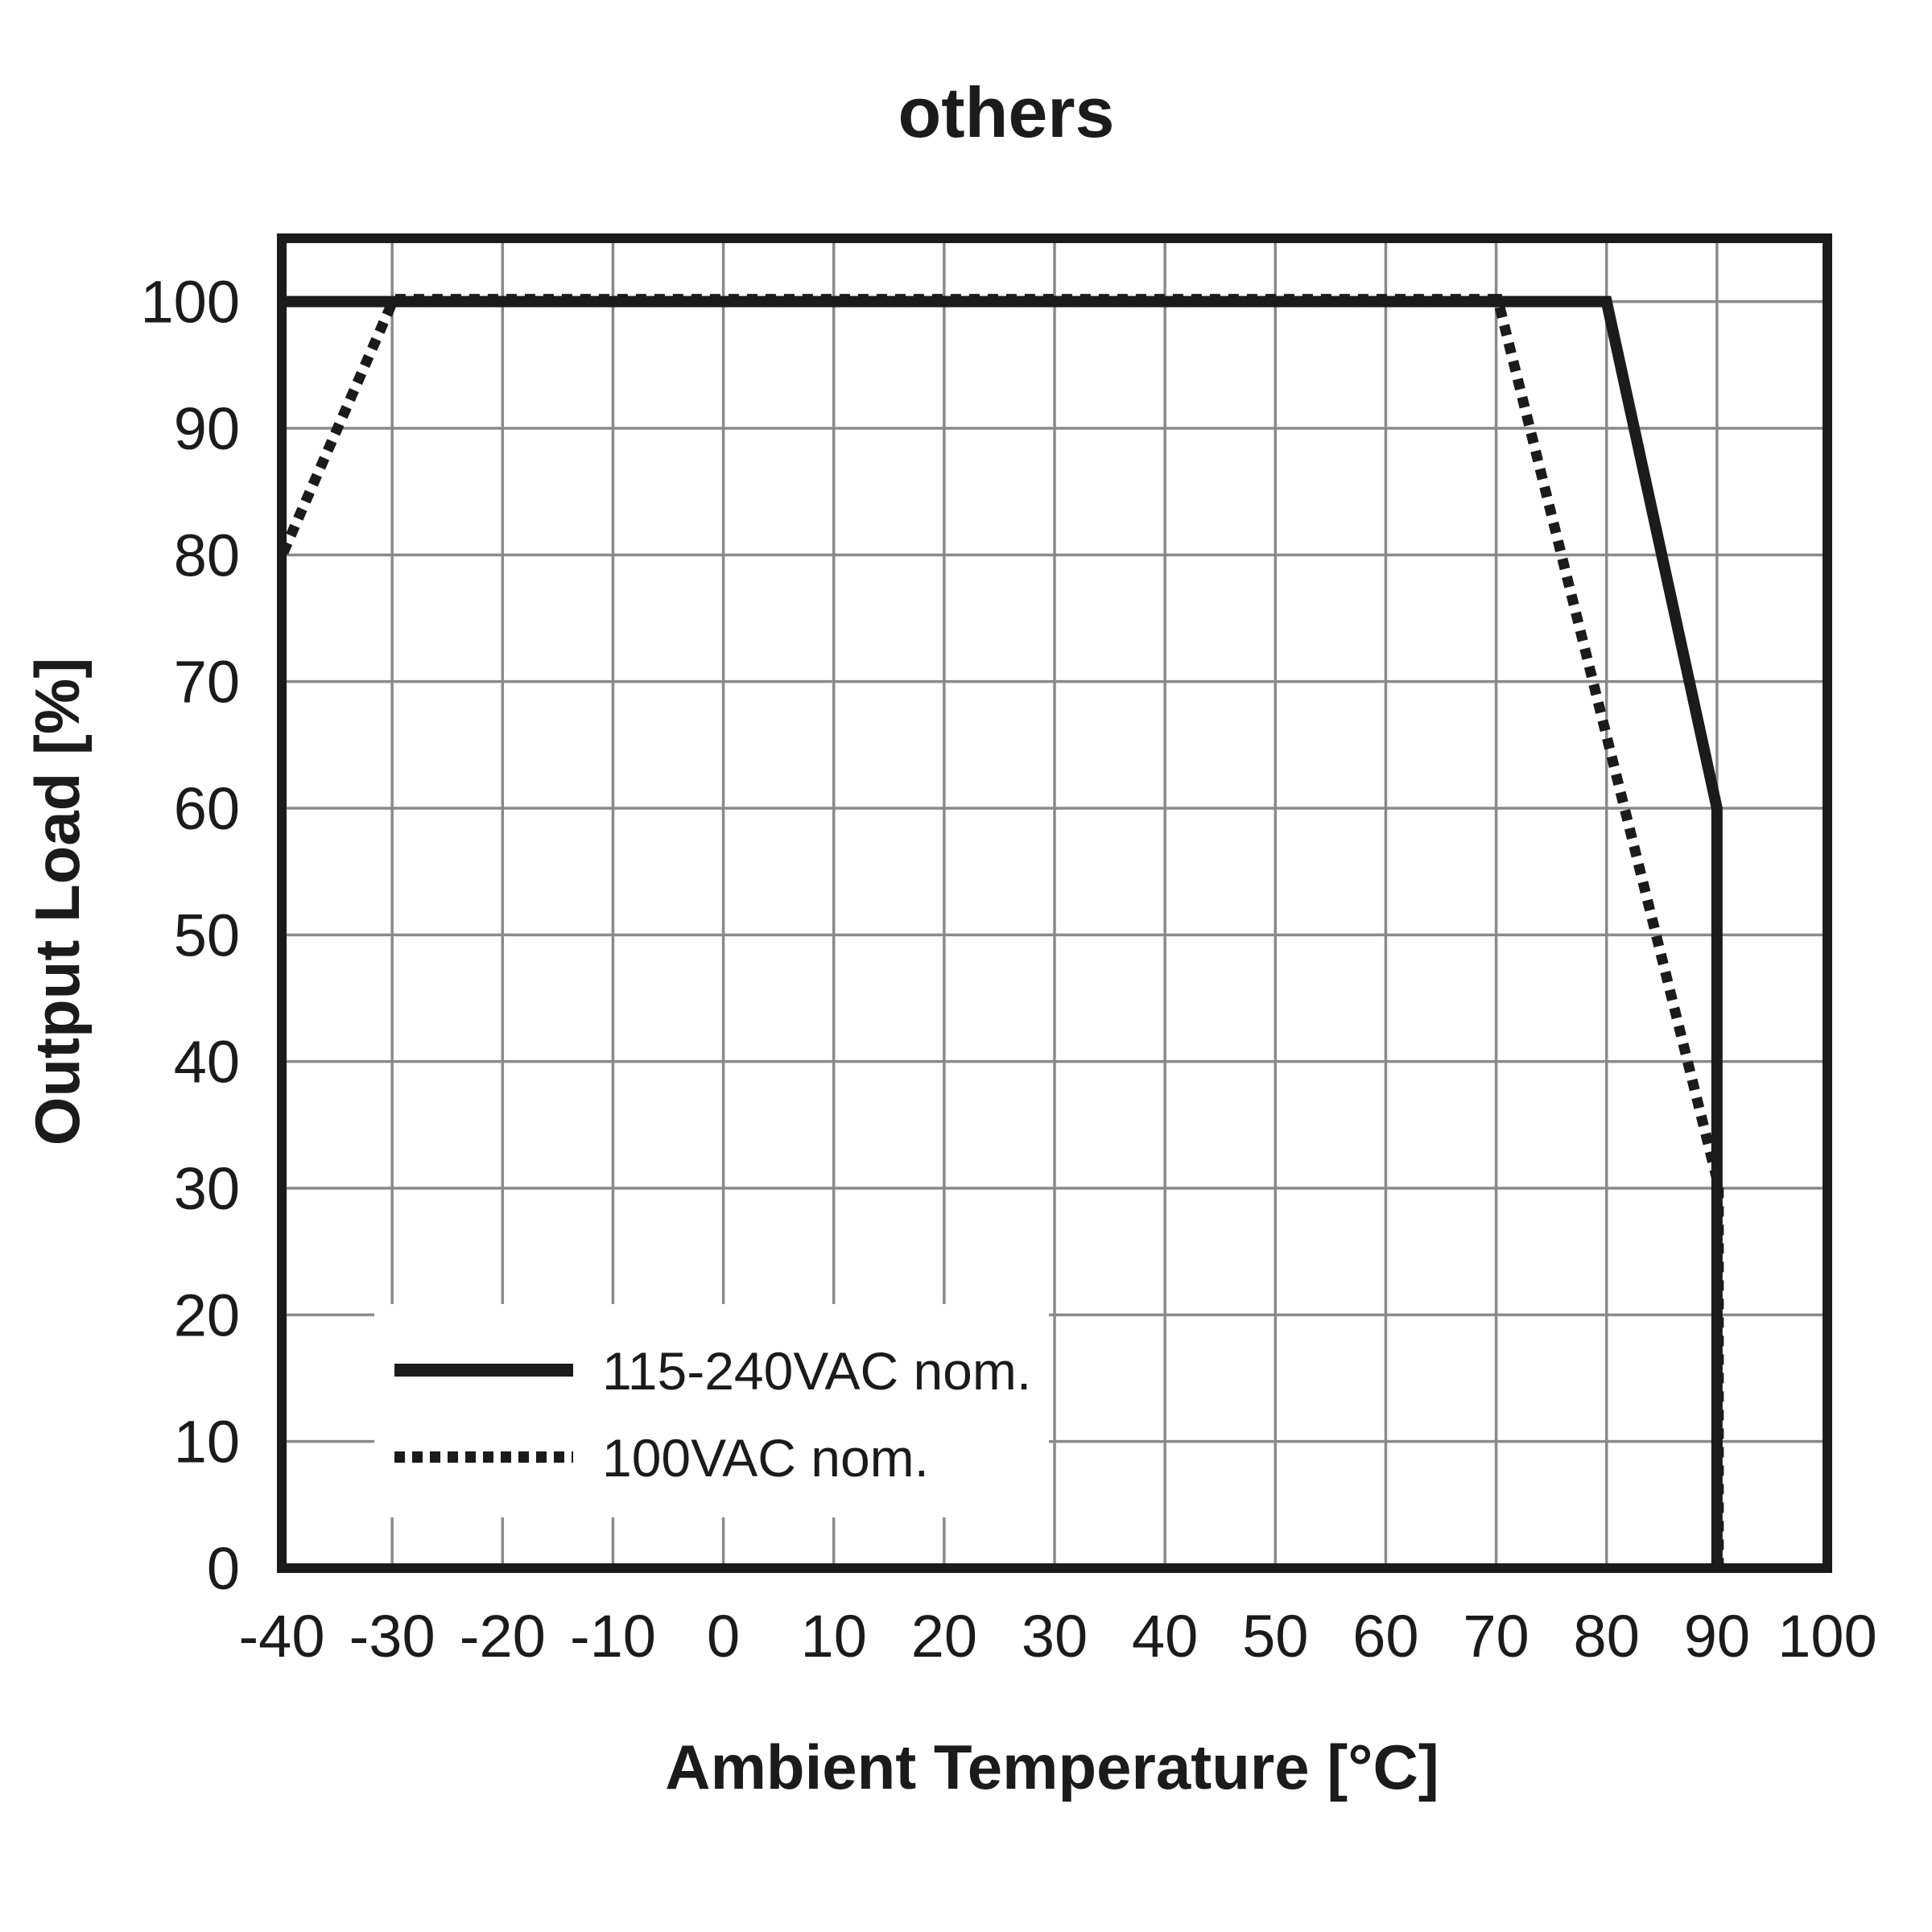 The image size is (1932, 1932). What do you see at coordinates (207, 428) in the screenshot?
I see `y-tick-label: 90` at bounding box center [207, 428].